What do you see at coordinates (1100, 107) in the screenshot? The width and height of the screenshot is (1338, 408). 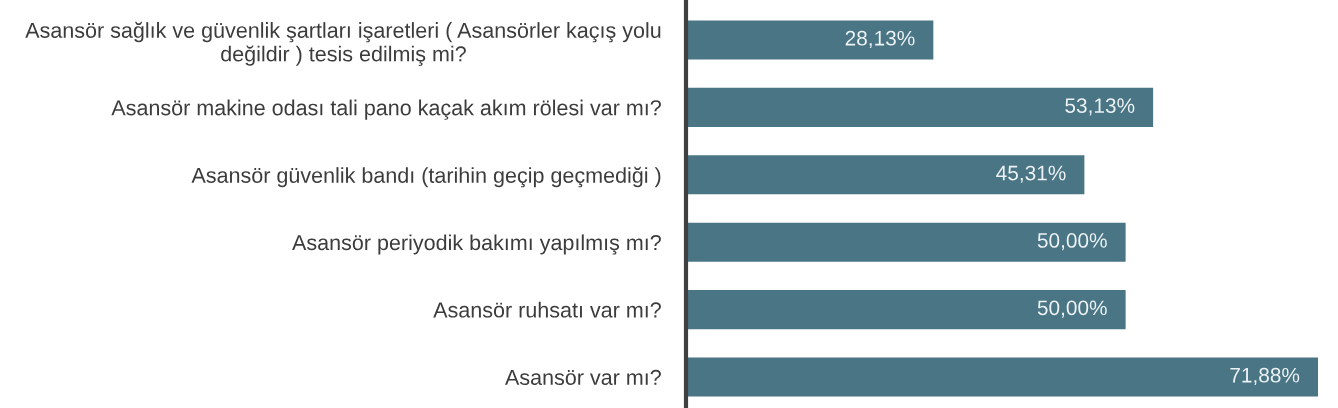 I see `data-label: 53,13%` at bounding box center [1100, 107].